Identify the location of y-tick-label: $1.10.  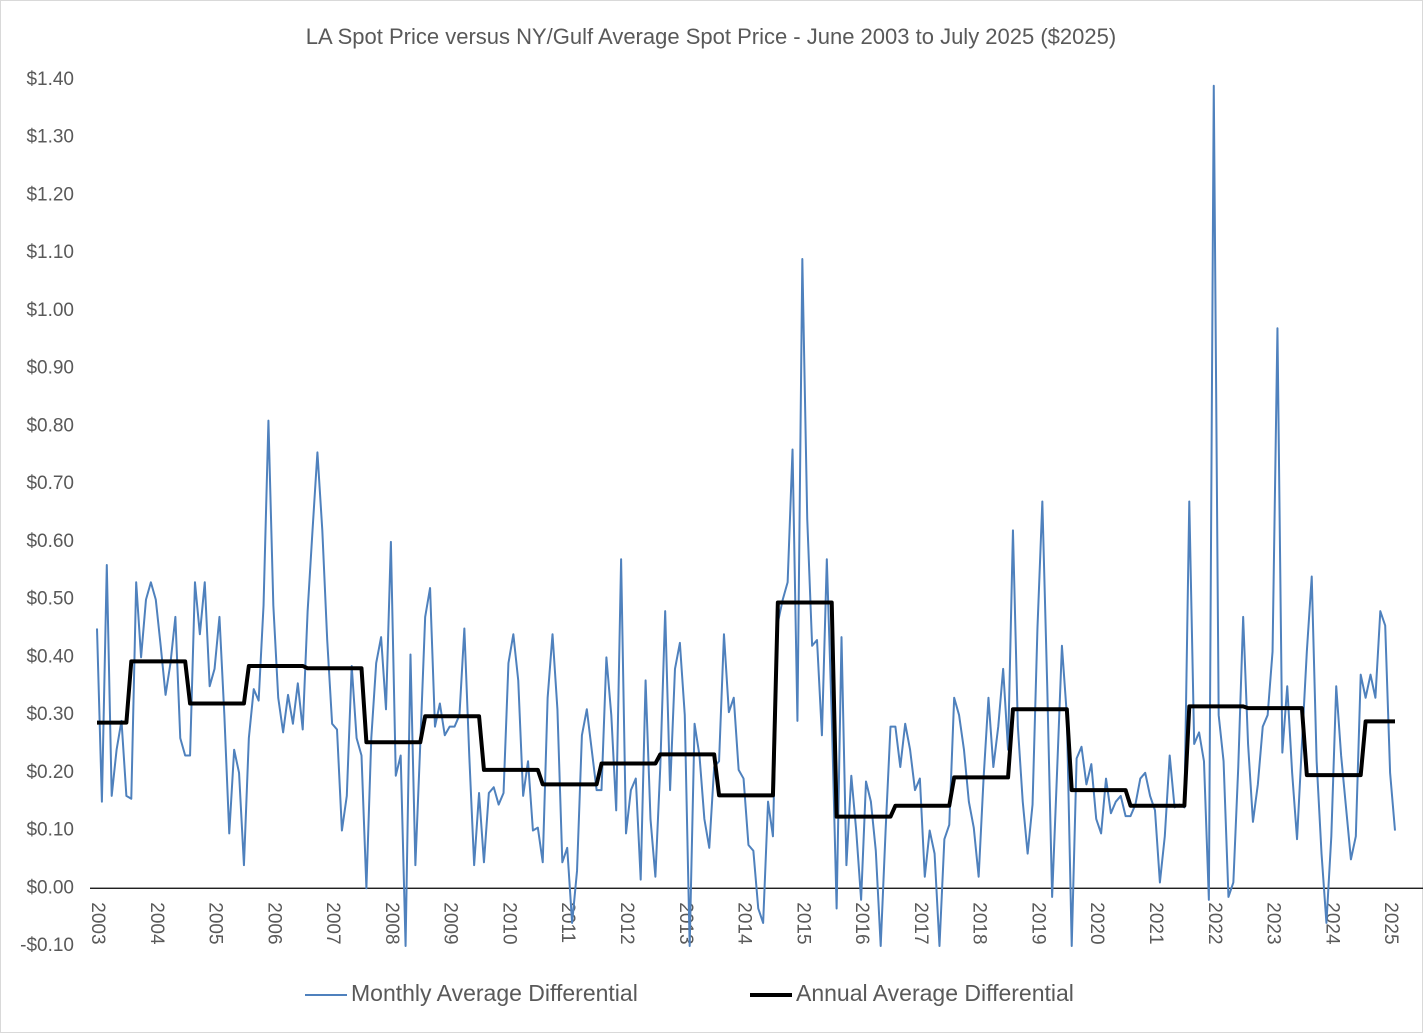
(50, 252).